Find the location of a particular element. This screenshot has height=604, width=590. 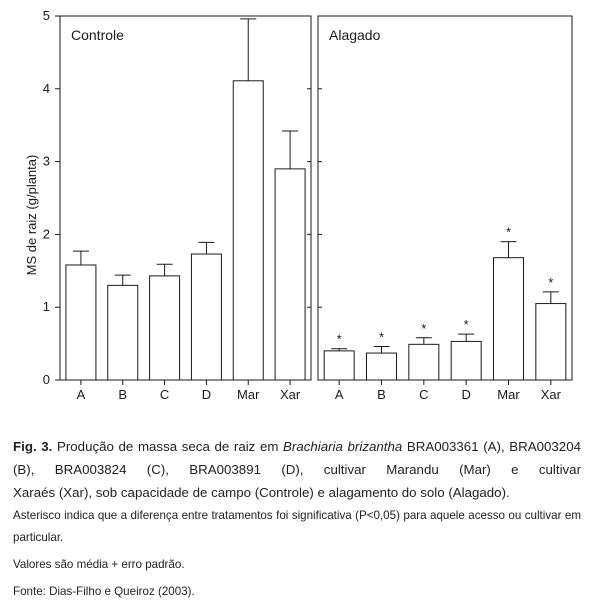

y-tick-label: 2 is located at coordinates (46, 233).